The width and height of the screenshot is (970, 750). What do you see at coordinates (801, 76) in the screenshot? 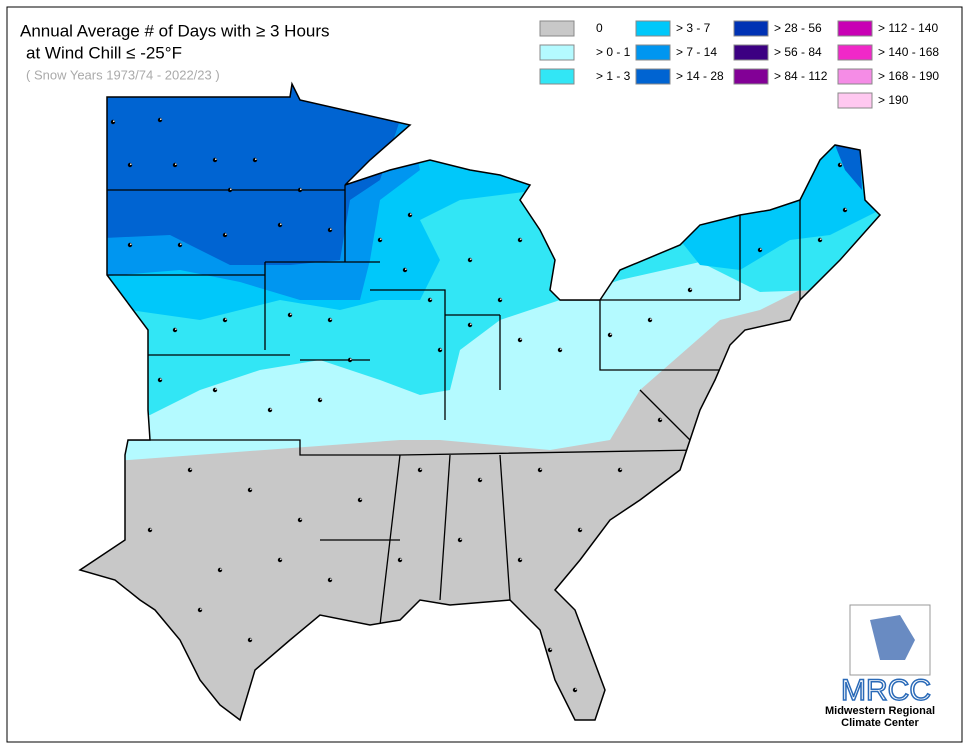
I see `legend-label: > 84 - 112` at bounding box center [801, 76].